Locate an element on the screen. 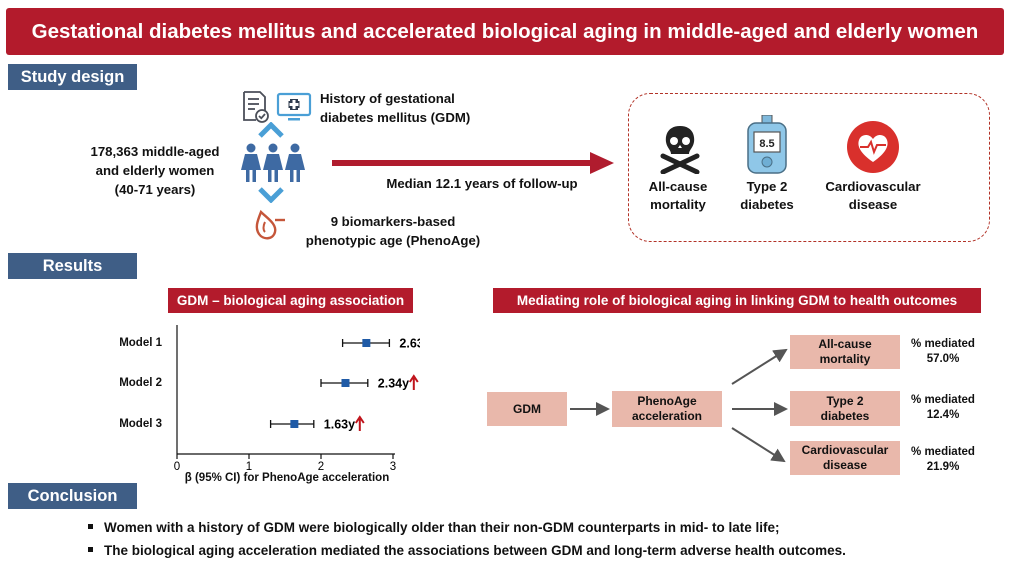 This screenshot has width=1010, height=571. section-label-text: Conclusion is located at coordinates (72, 495).